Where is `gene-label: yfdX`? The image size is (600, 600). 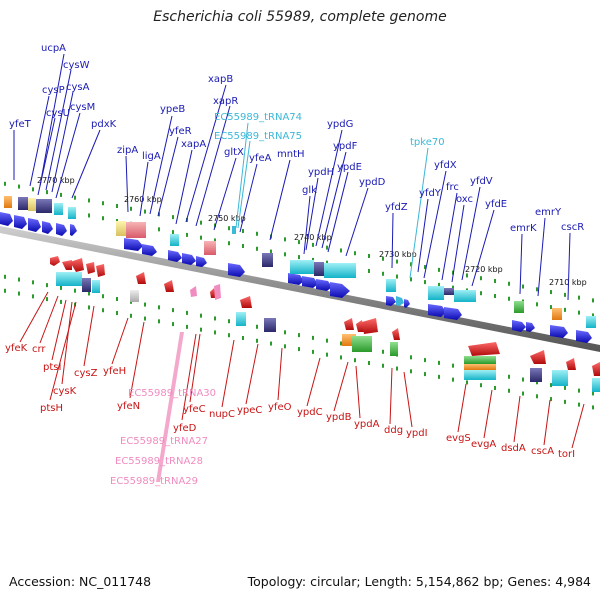 gene-label: yfdX is located at coordinates (445, 165).